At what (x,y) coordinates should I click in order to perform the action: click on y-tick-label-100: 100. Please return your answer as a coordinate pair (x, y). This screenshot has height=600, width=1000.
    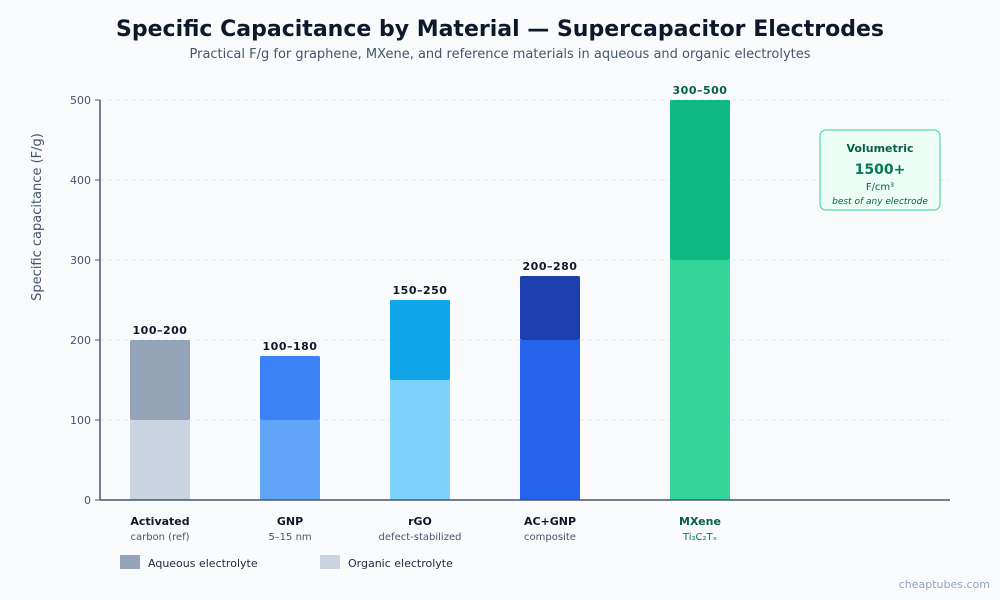
    Looking at the image, I should click on (80, 420).